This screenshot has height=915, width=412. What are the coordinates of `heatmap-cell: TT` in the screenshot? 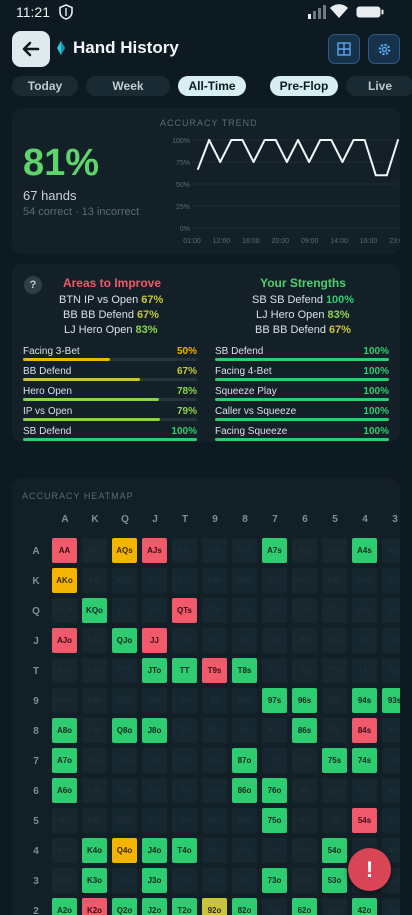 It's located at (184, 670).